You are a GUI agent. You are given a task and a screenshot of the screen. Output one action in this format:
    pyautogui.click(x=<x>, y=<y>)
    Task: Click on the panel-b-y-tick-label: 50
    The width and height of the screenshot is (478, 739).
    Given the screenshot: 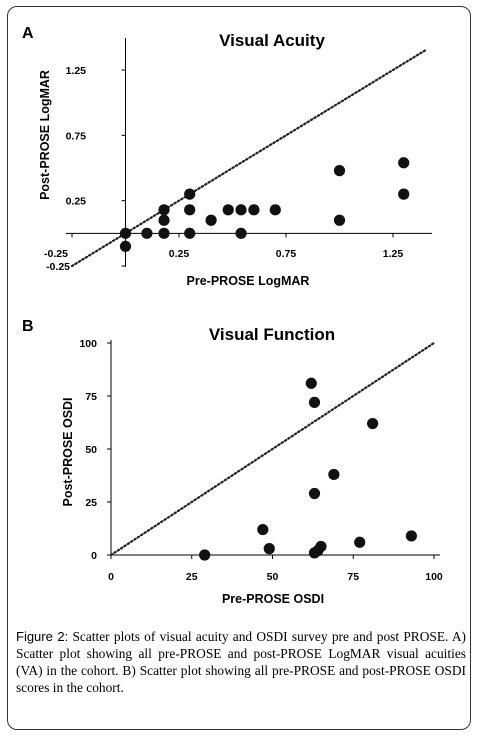 What is the action you would take?
    pyautogui.click(x=91, y=450)
    